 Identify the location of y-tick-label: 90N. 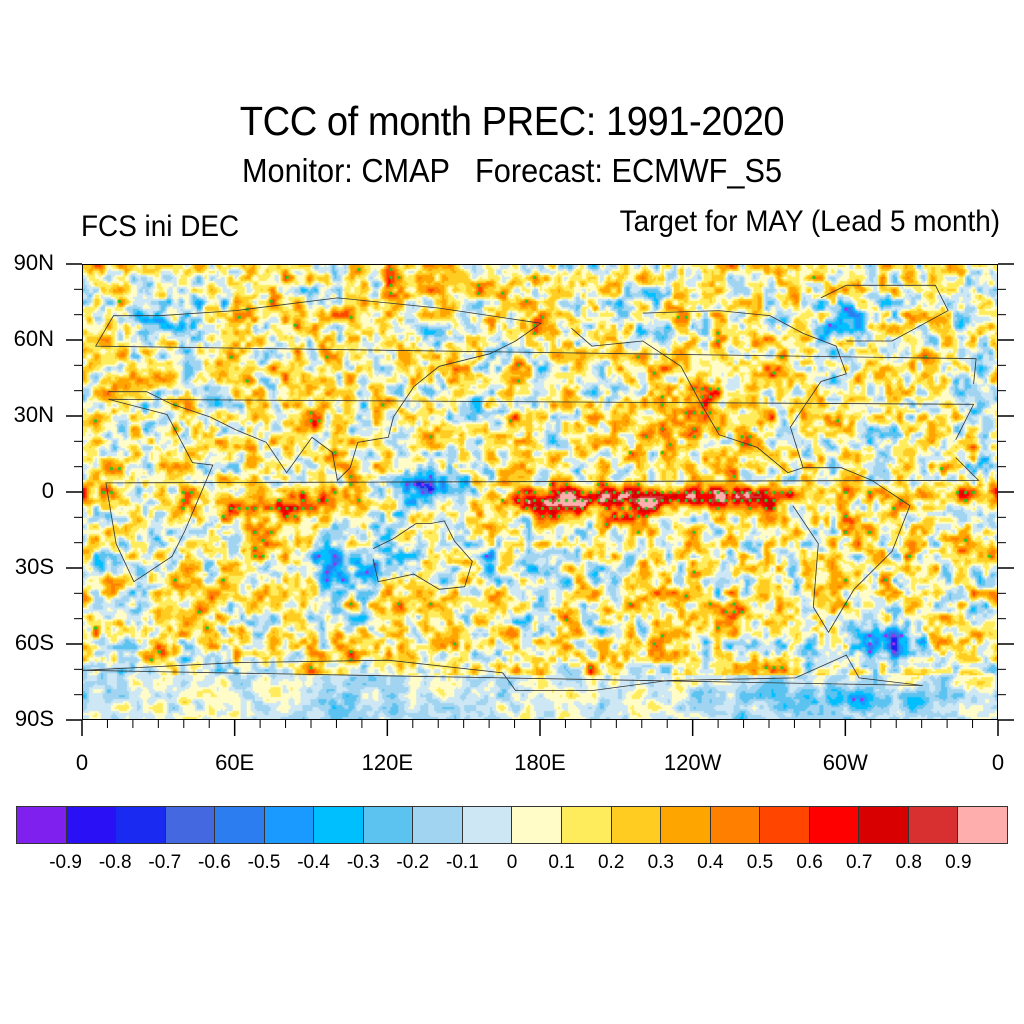
(33, 262).